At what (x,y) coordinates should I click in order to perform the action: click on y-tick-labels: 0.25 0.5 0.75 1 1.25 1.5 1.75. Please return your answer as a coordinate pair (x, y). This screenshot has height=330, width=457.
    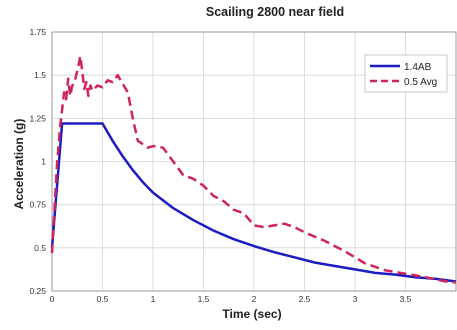
    Looking at the image, I should click on (37, 161).